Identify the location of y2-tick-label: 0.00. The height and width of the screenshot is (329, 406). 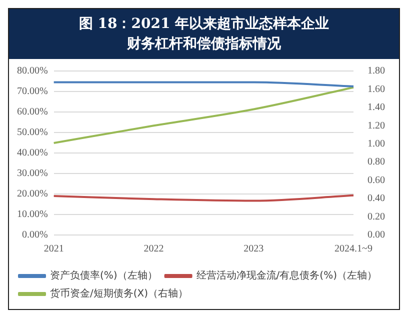
(376, 235).